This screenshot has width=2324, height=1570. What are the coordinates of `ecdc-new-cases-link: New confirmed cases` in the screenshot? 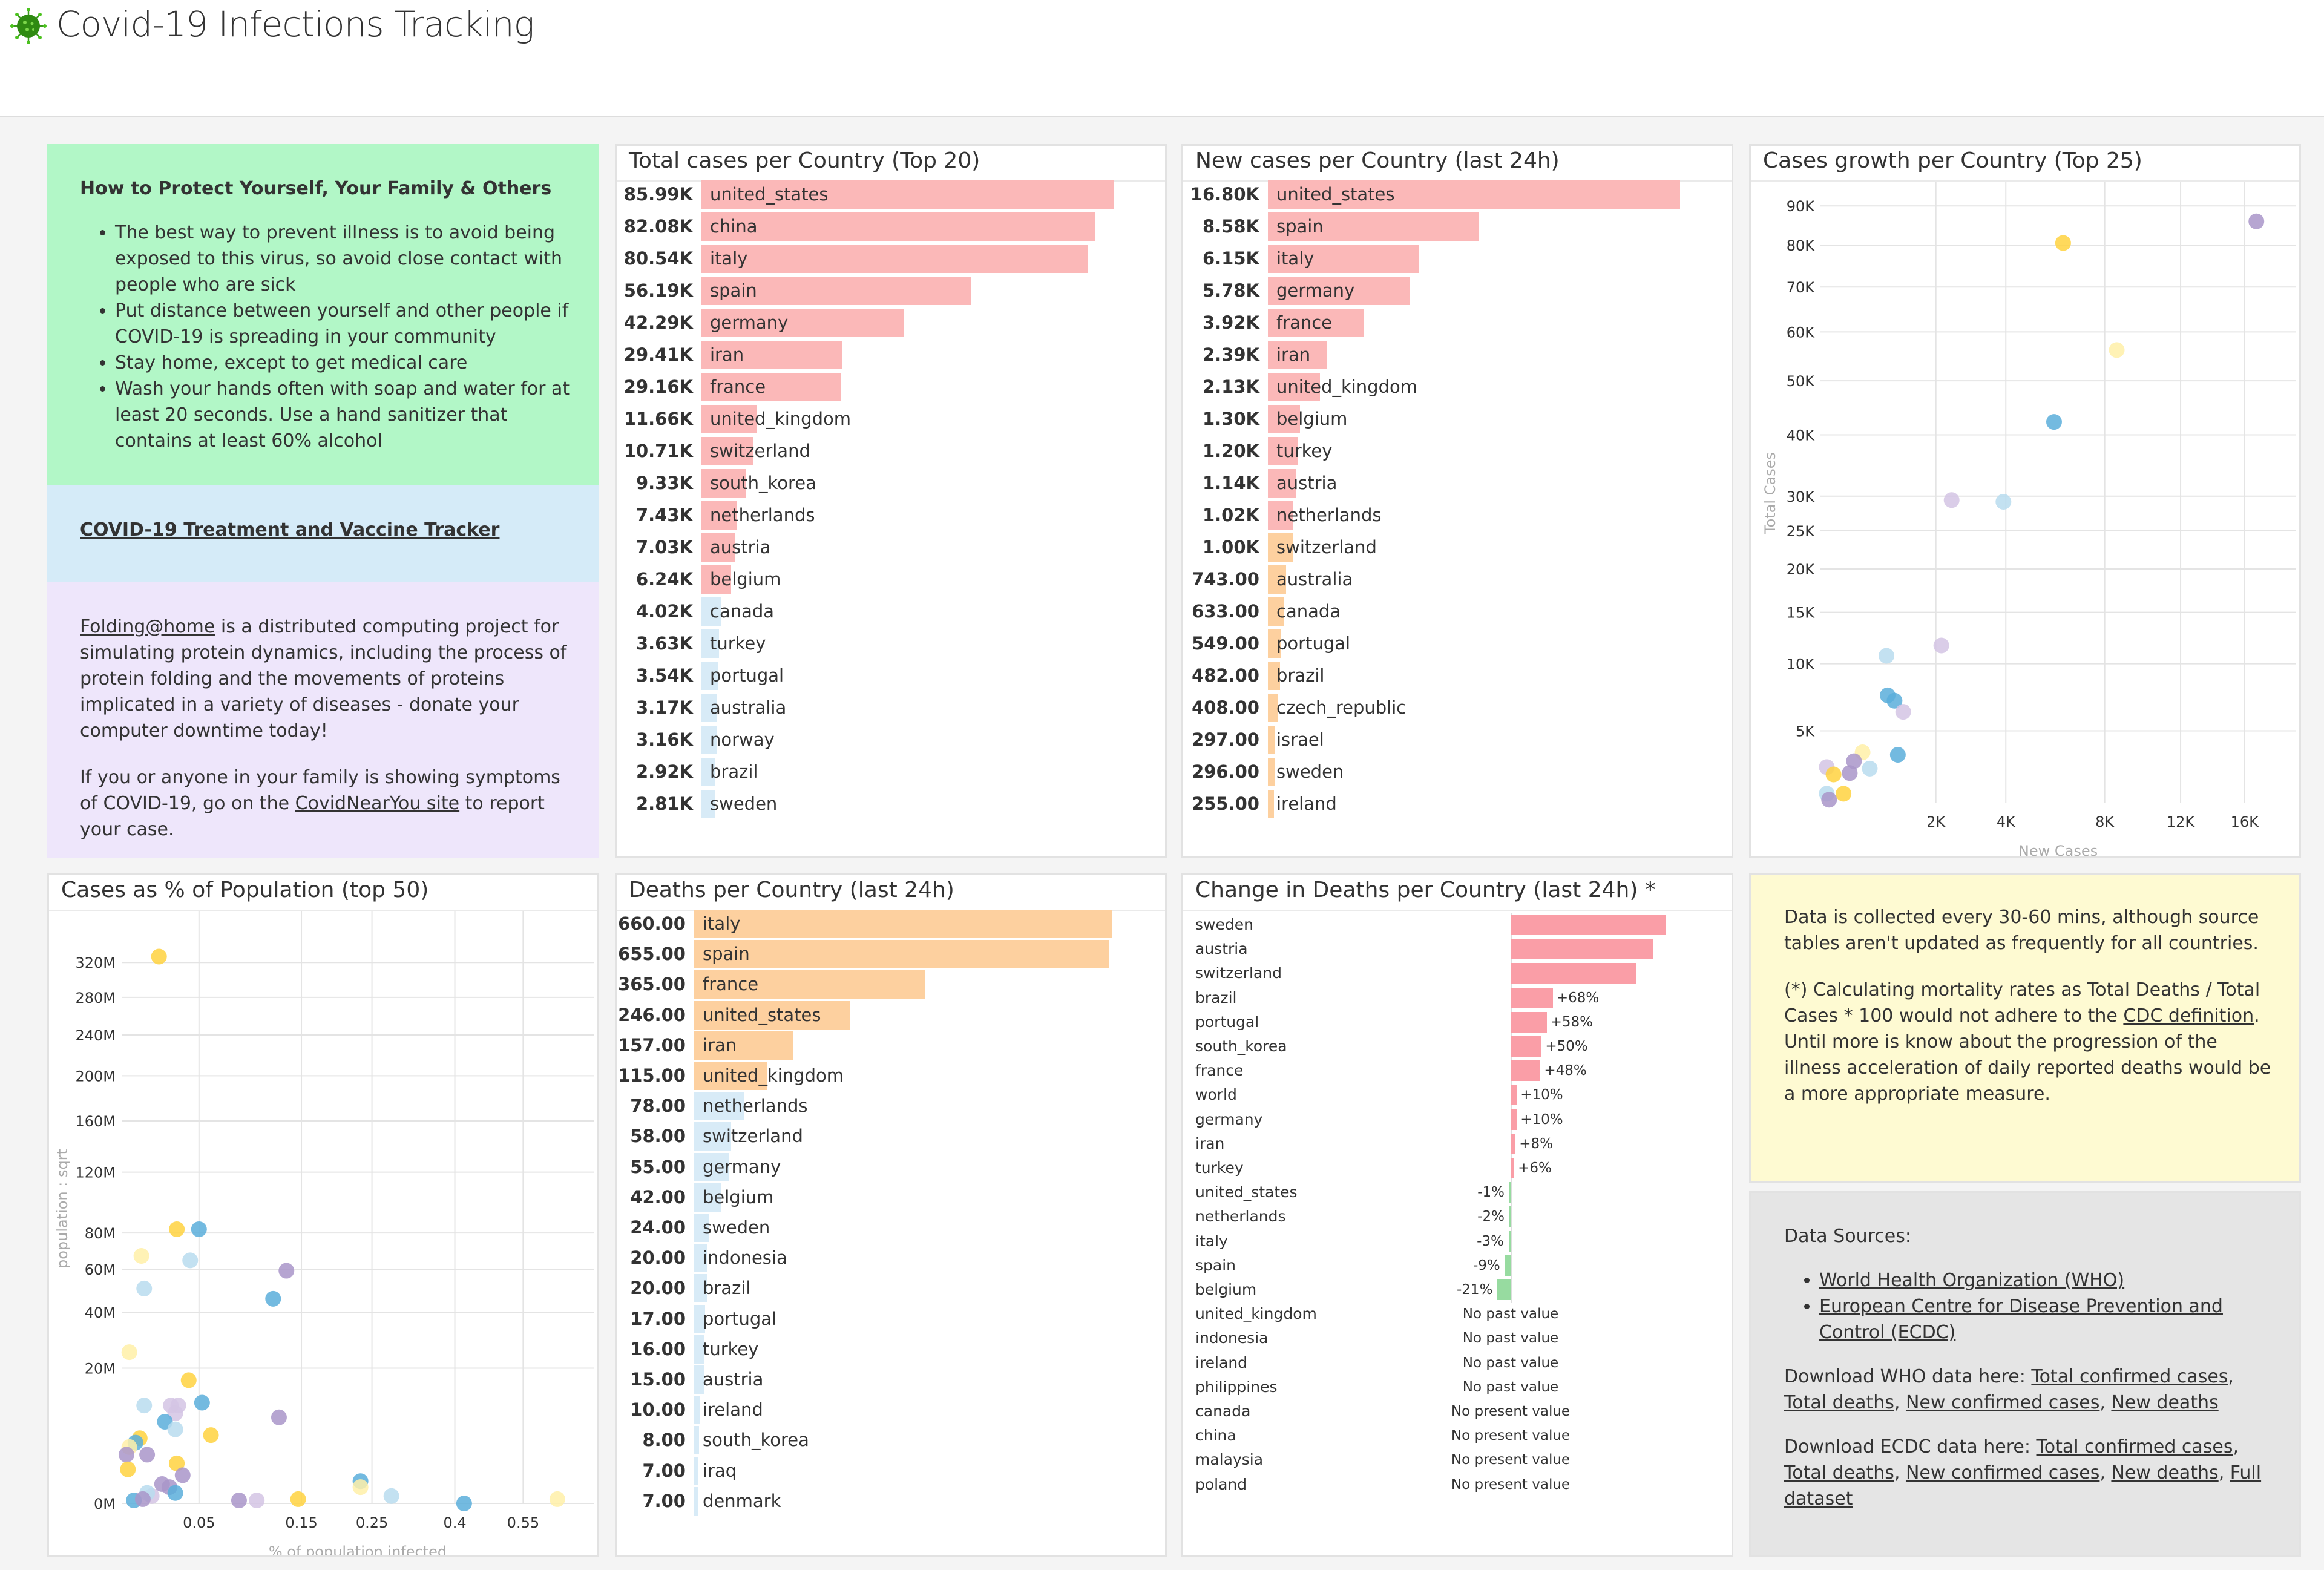 It's located at (2002, 1472).